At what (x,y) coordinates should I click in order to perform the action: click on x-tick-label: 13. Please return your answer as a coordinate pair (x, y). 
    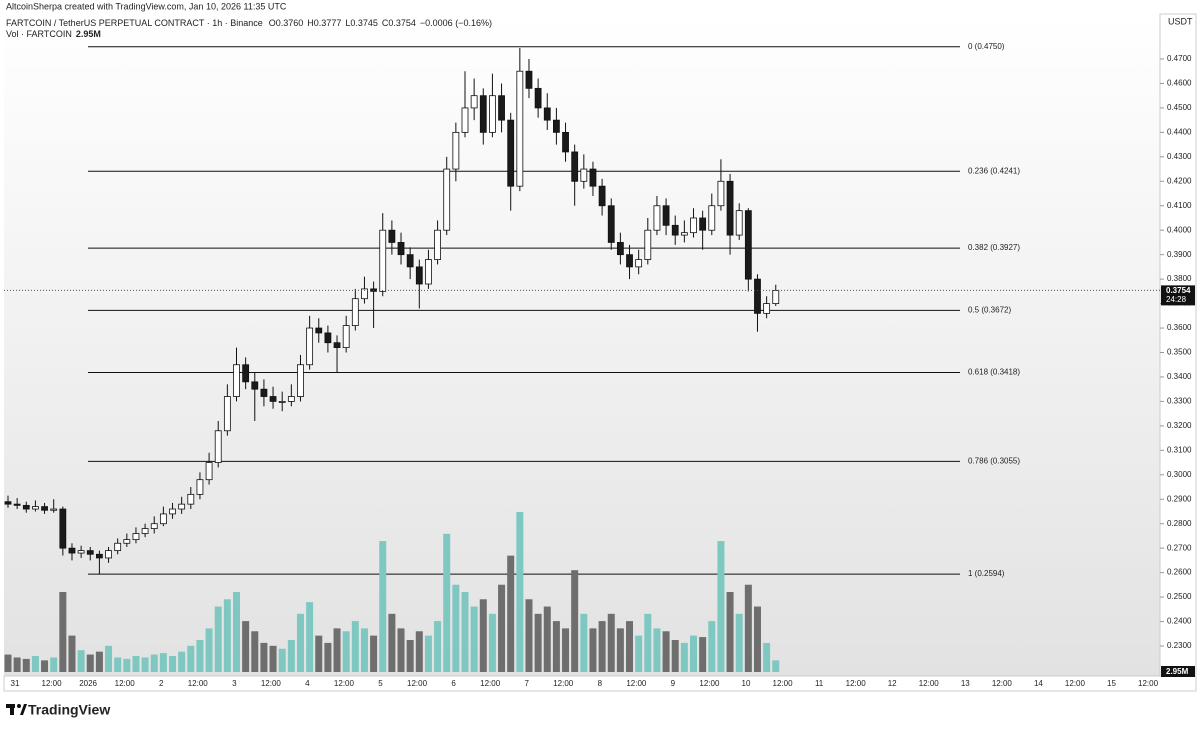
    Looking at the image, I should click on (965, 683).